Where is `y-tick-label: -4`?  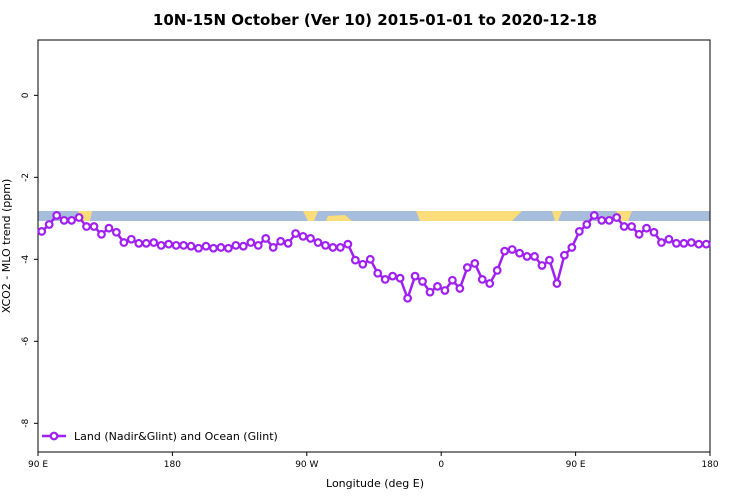
y-tick-label: -4 is located at coordinates (26, 259).